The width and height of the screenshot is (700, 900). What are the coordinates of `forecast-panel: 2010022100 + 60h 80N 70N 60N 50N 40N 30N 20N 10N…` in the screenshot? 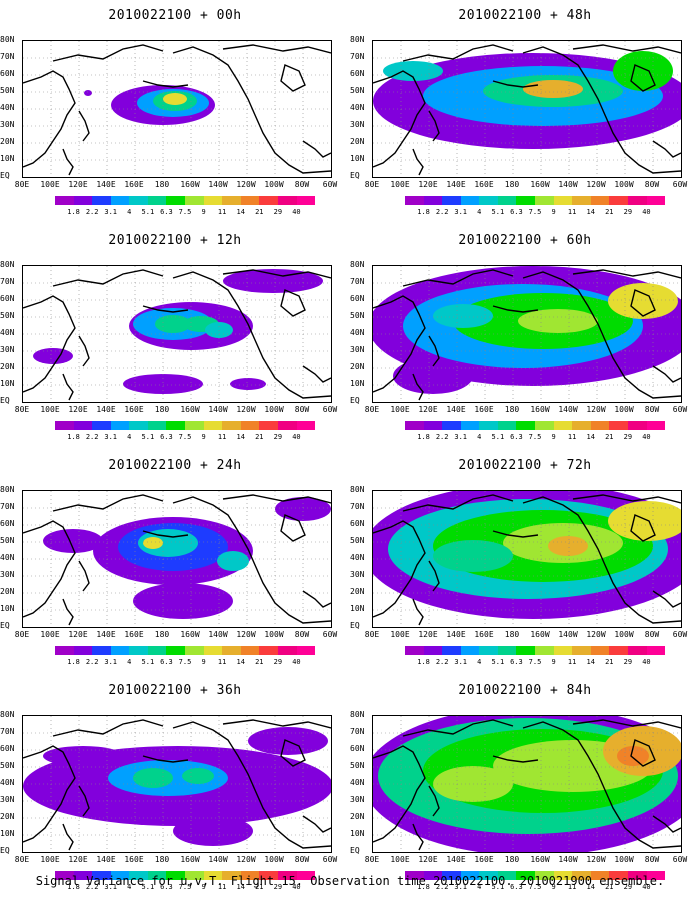 It's located at (525, 337).